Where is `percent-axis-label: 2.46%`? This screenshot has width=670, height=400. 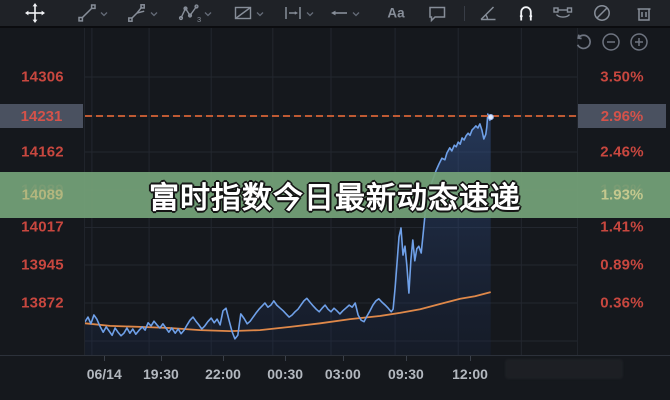
percent-axis-label: 2.46% is located at coordinates (622, 152).